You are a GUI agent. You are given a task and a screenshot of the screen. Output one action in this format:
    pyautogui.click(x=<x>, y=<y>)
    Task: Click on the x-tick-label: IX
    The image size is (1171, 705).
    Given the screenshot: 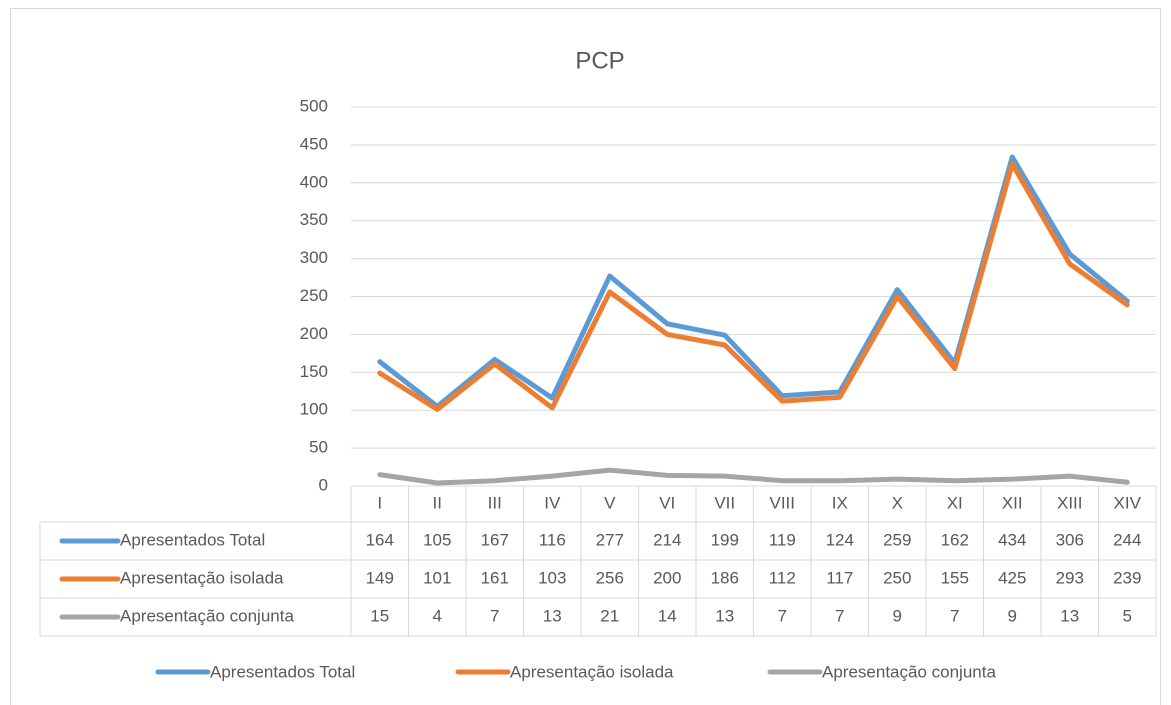 What is the action you would take?
    pyautogui.click(x=840, y=502)
    